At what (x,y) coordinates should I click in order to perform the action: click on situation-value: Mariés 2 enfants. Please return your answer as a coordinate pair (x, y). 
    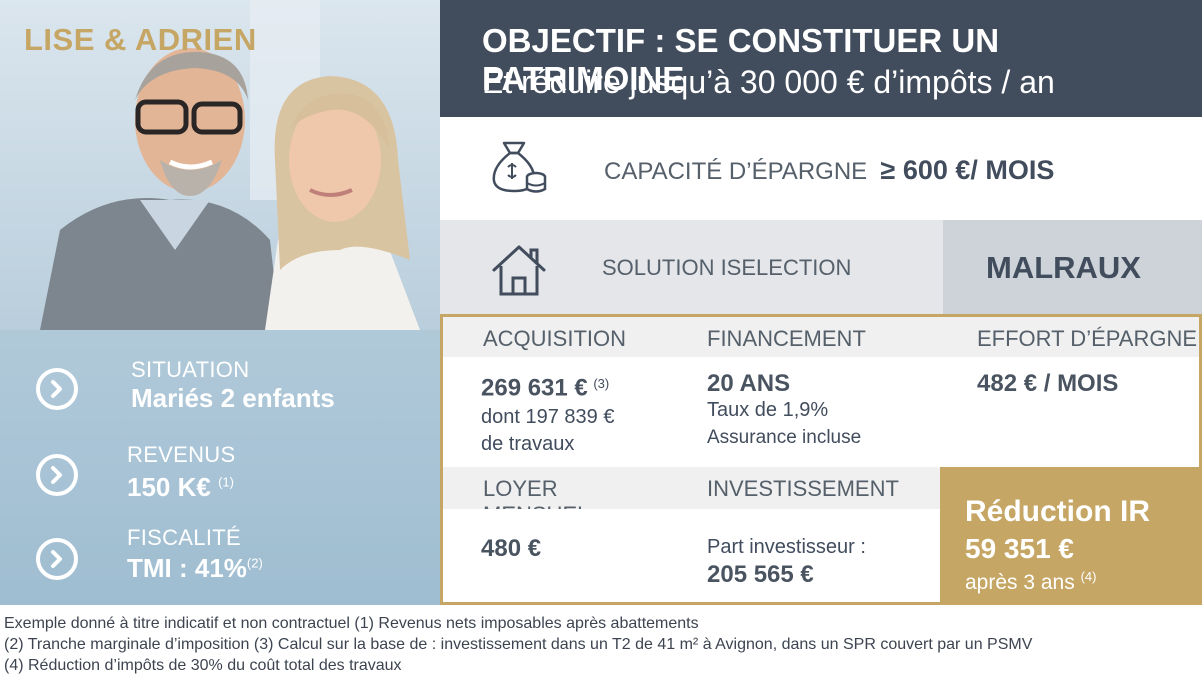
    Looking at the image, I should click on (233, 398).